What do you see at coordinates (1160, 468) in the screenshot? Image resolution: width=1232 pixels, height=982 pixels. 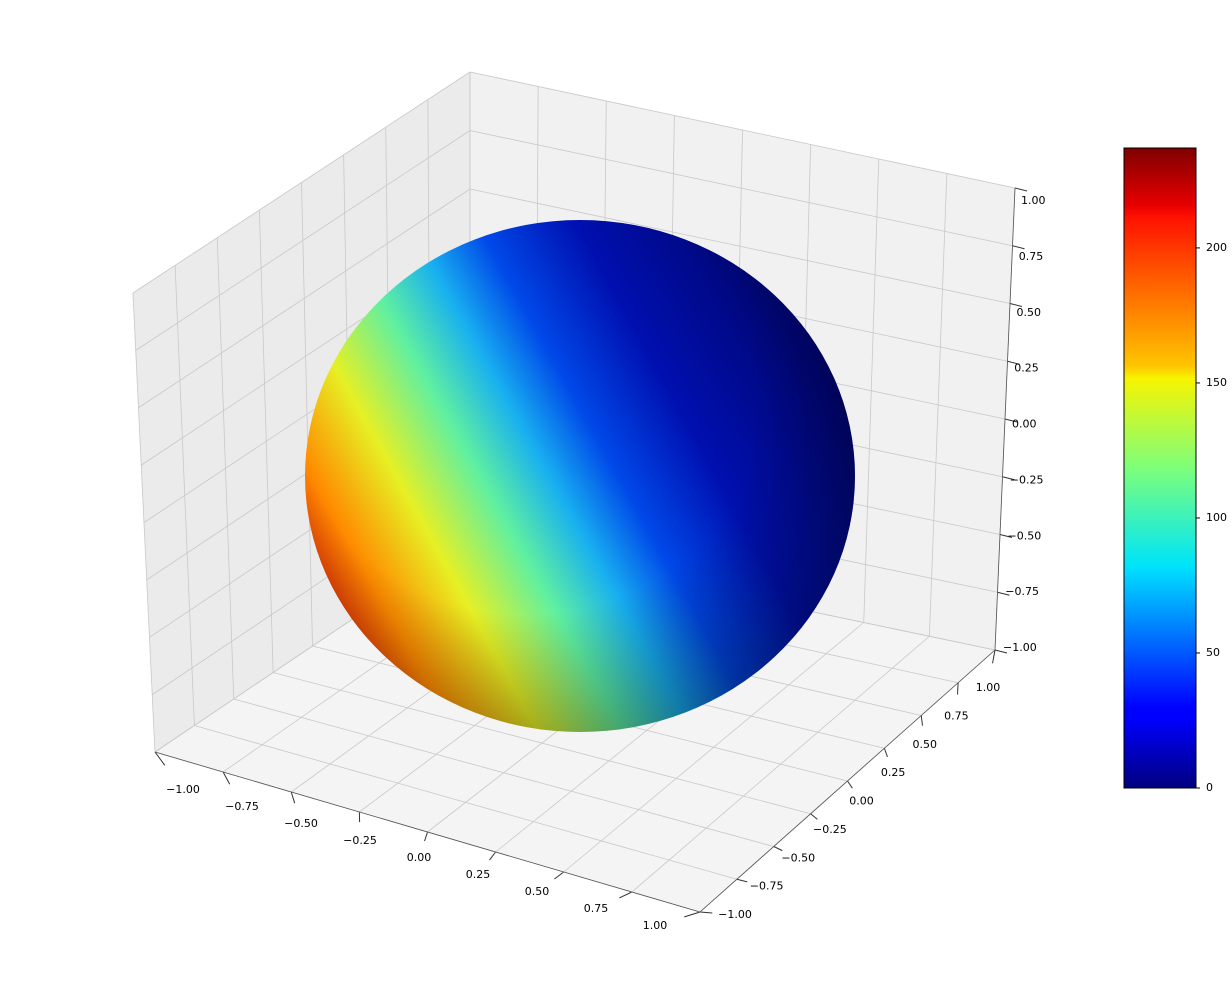 I see `colorbar-gradient` at bounding box center [1160, 468].